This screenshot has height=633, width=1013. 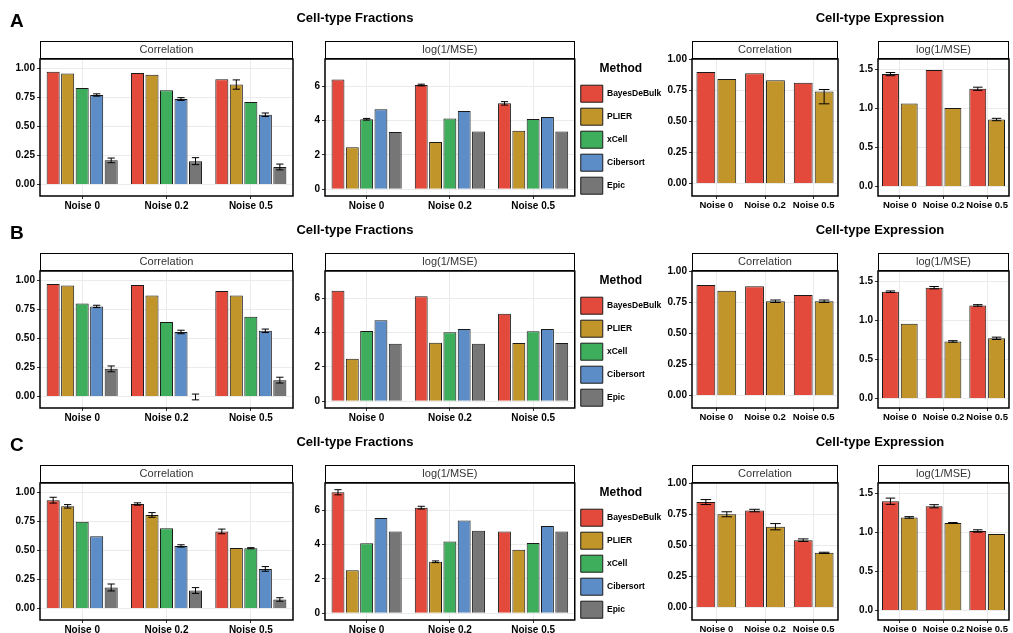 What do you see at coordinates (17, 445) in the screenshot?
I see `text: C` at bounding box center [17, 445].